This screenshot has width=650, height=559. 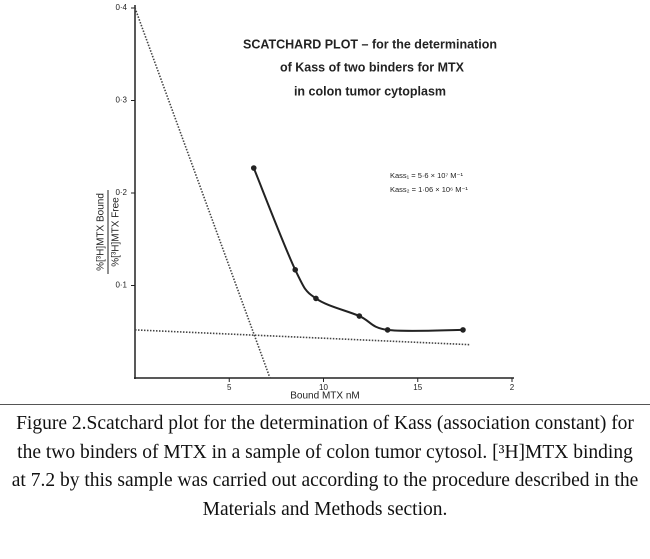 I want to click on x-tick-label: 10, so click(x=323, y=387).